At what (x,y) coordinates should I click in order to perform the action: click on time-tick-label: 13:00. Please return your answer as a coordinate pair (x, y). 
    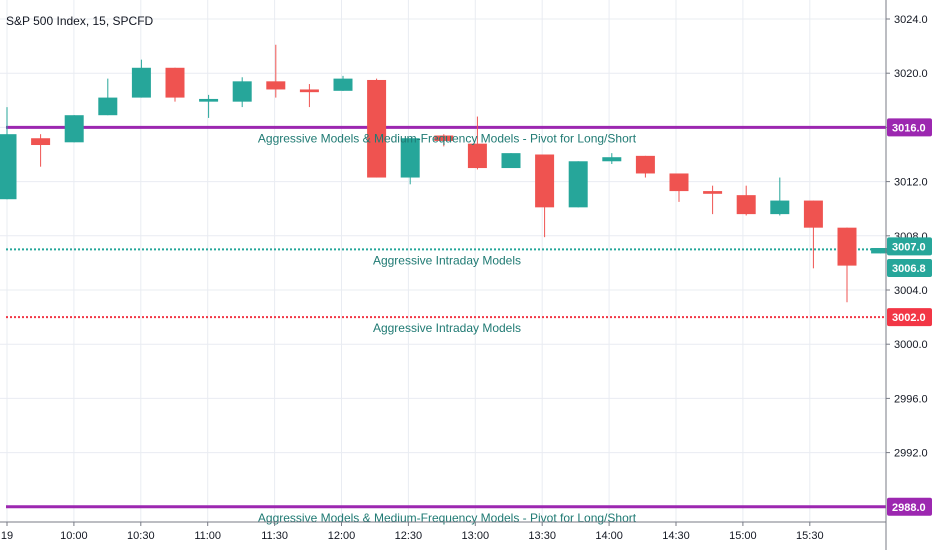
    Looking at the image, I should click on (476, 536).